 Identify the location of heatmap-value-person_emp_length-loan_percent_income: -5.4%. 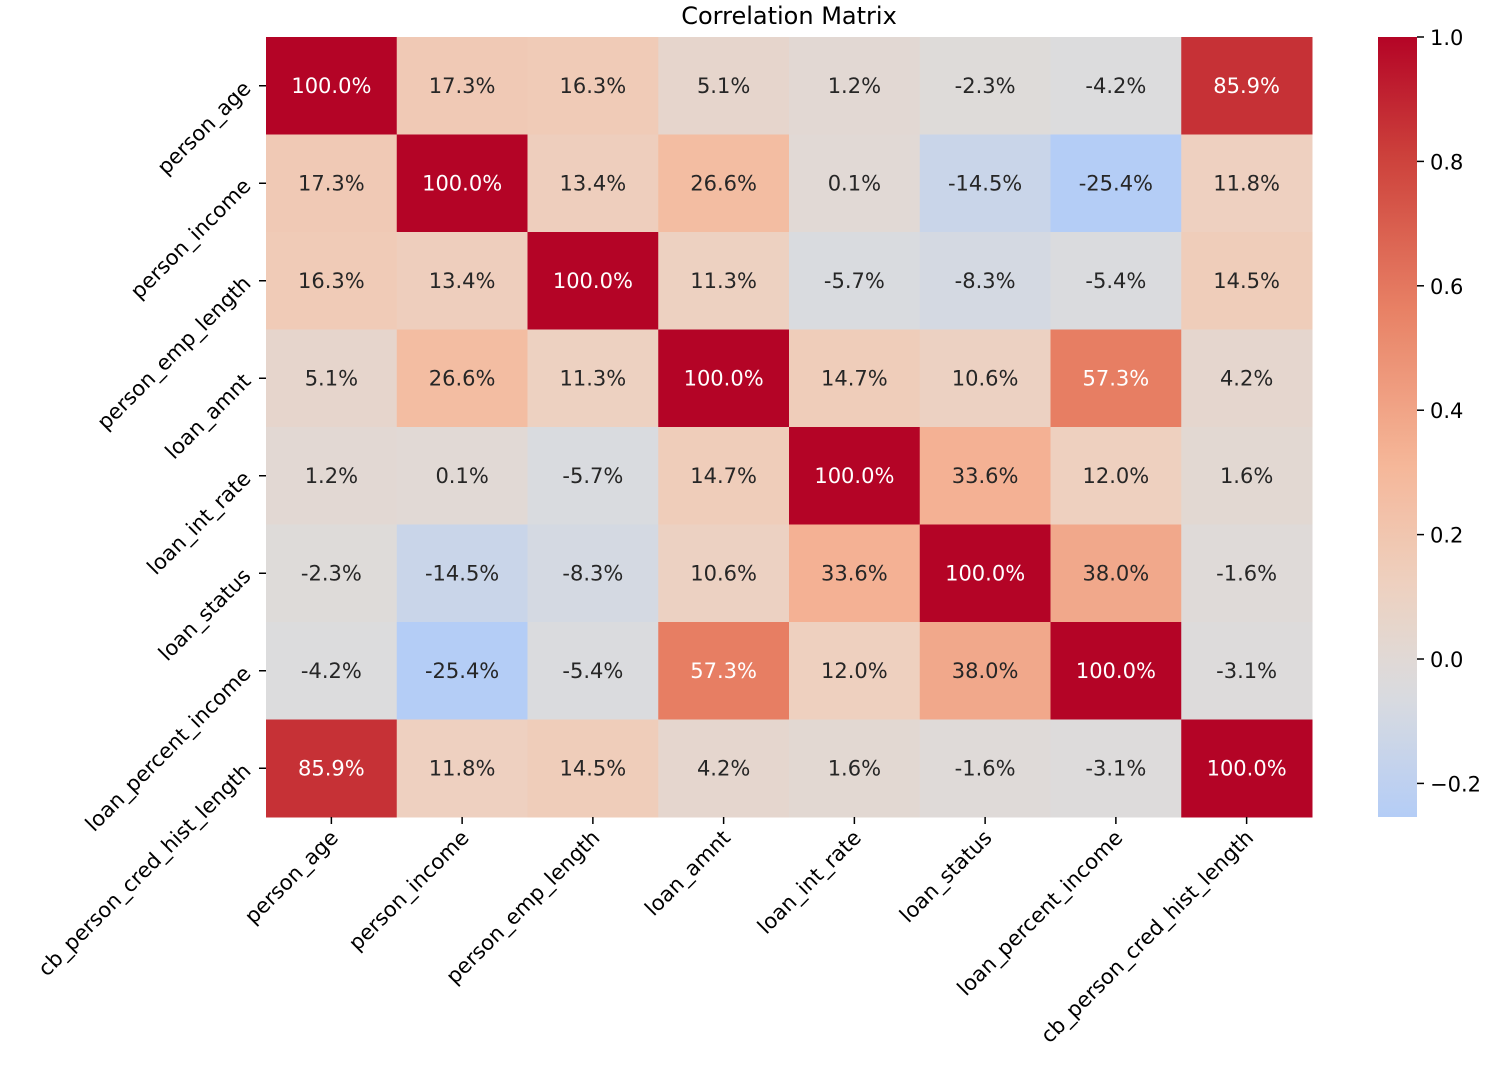
(1115, 281).